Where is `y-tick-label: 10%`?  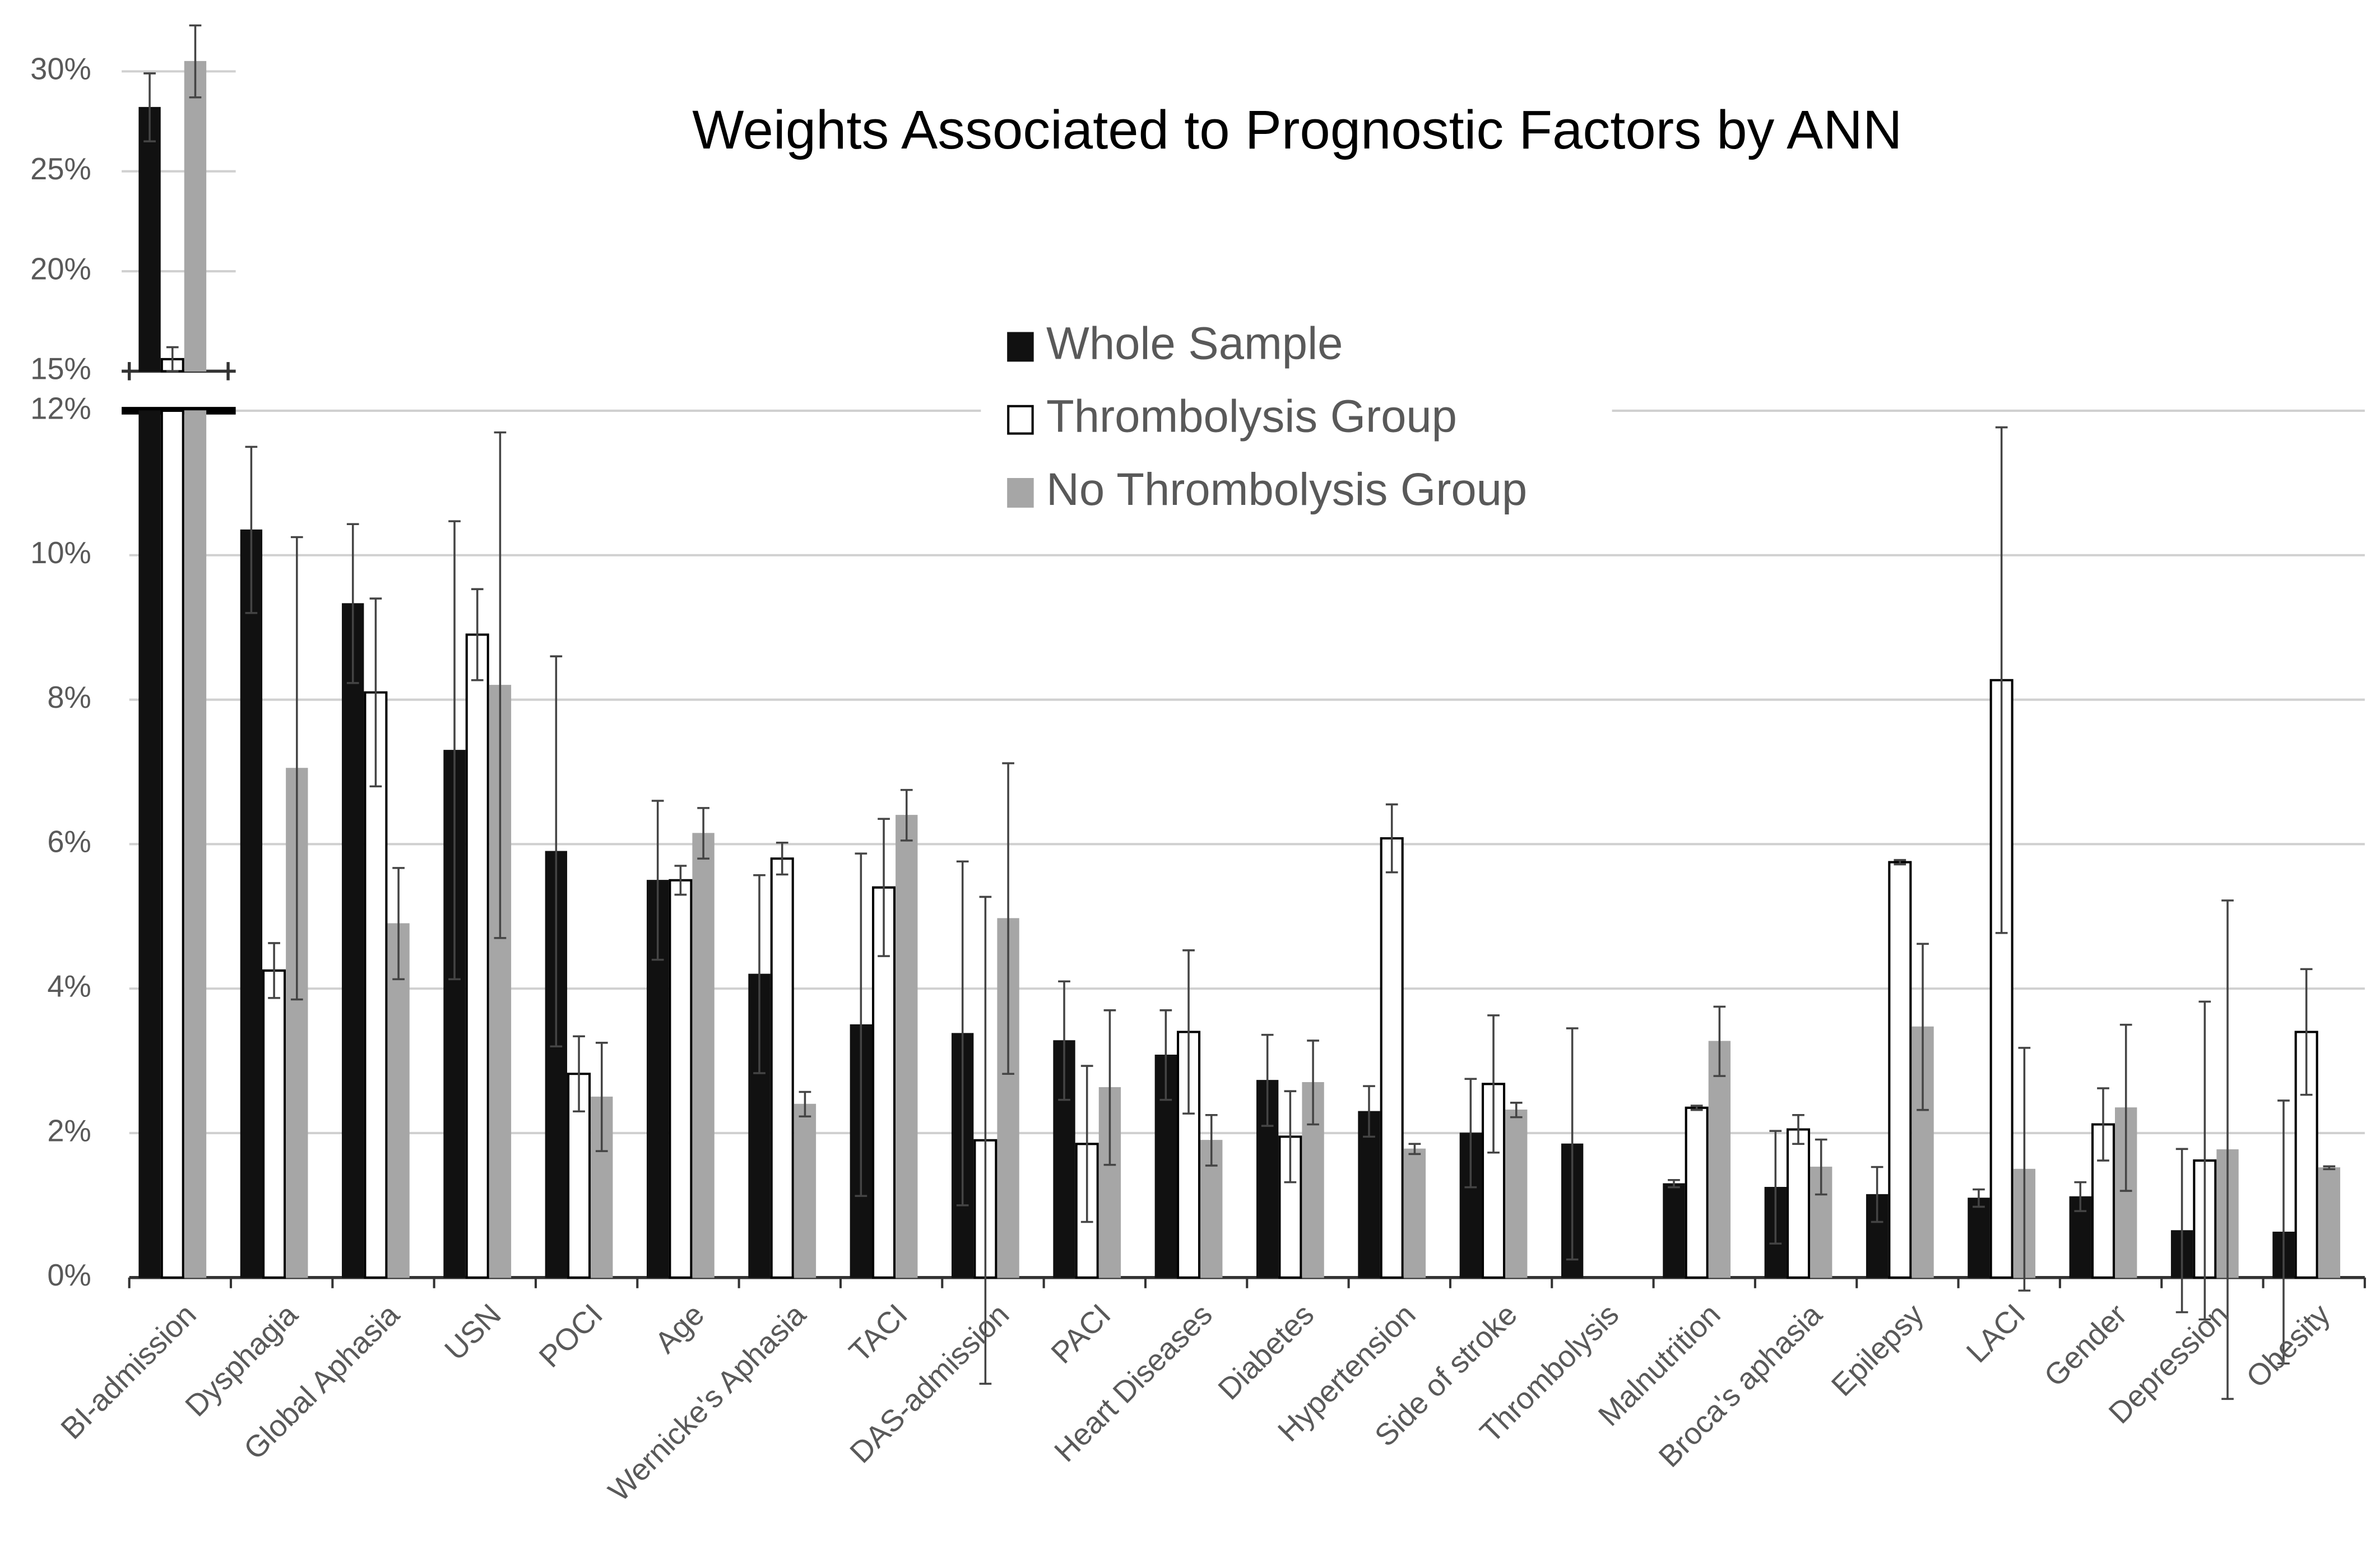
y-tick-label: 10% is located at coordinates (60, 553).